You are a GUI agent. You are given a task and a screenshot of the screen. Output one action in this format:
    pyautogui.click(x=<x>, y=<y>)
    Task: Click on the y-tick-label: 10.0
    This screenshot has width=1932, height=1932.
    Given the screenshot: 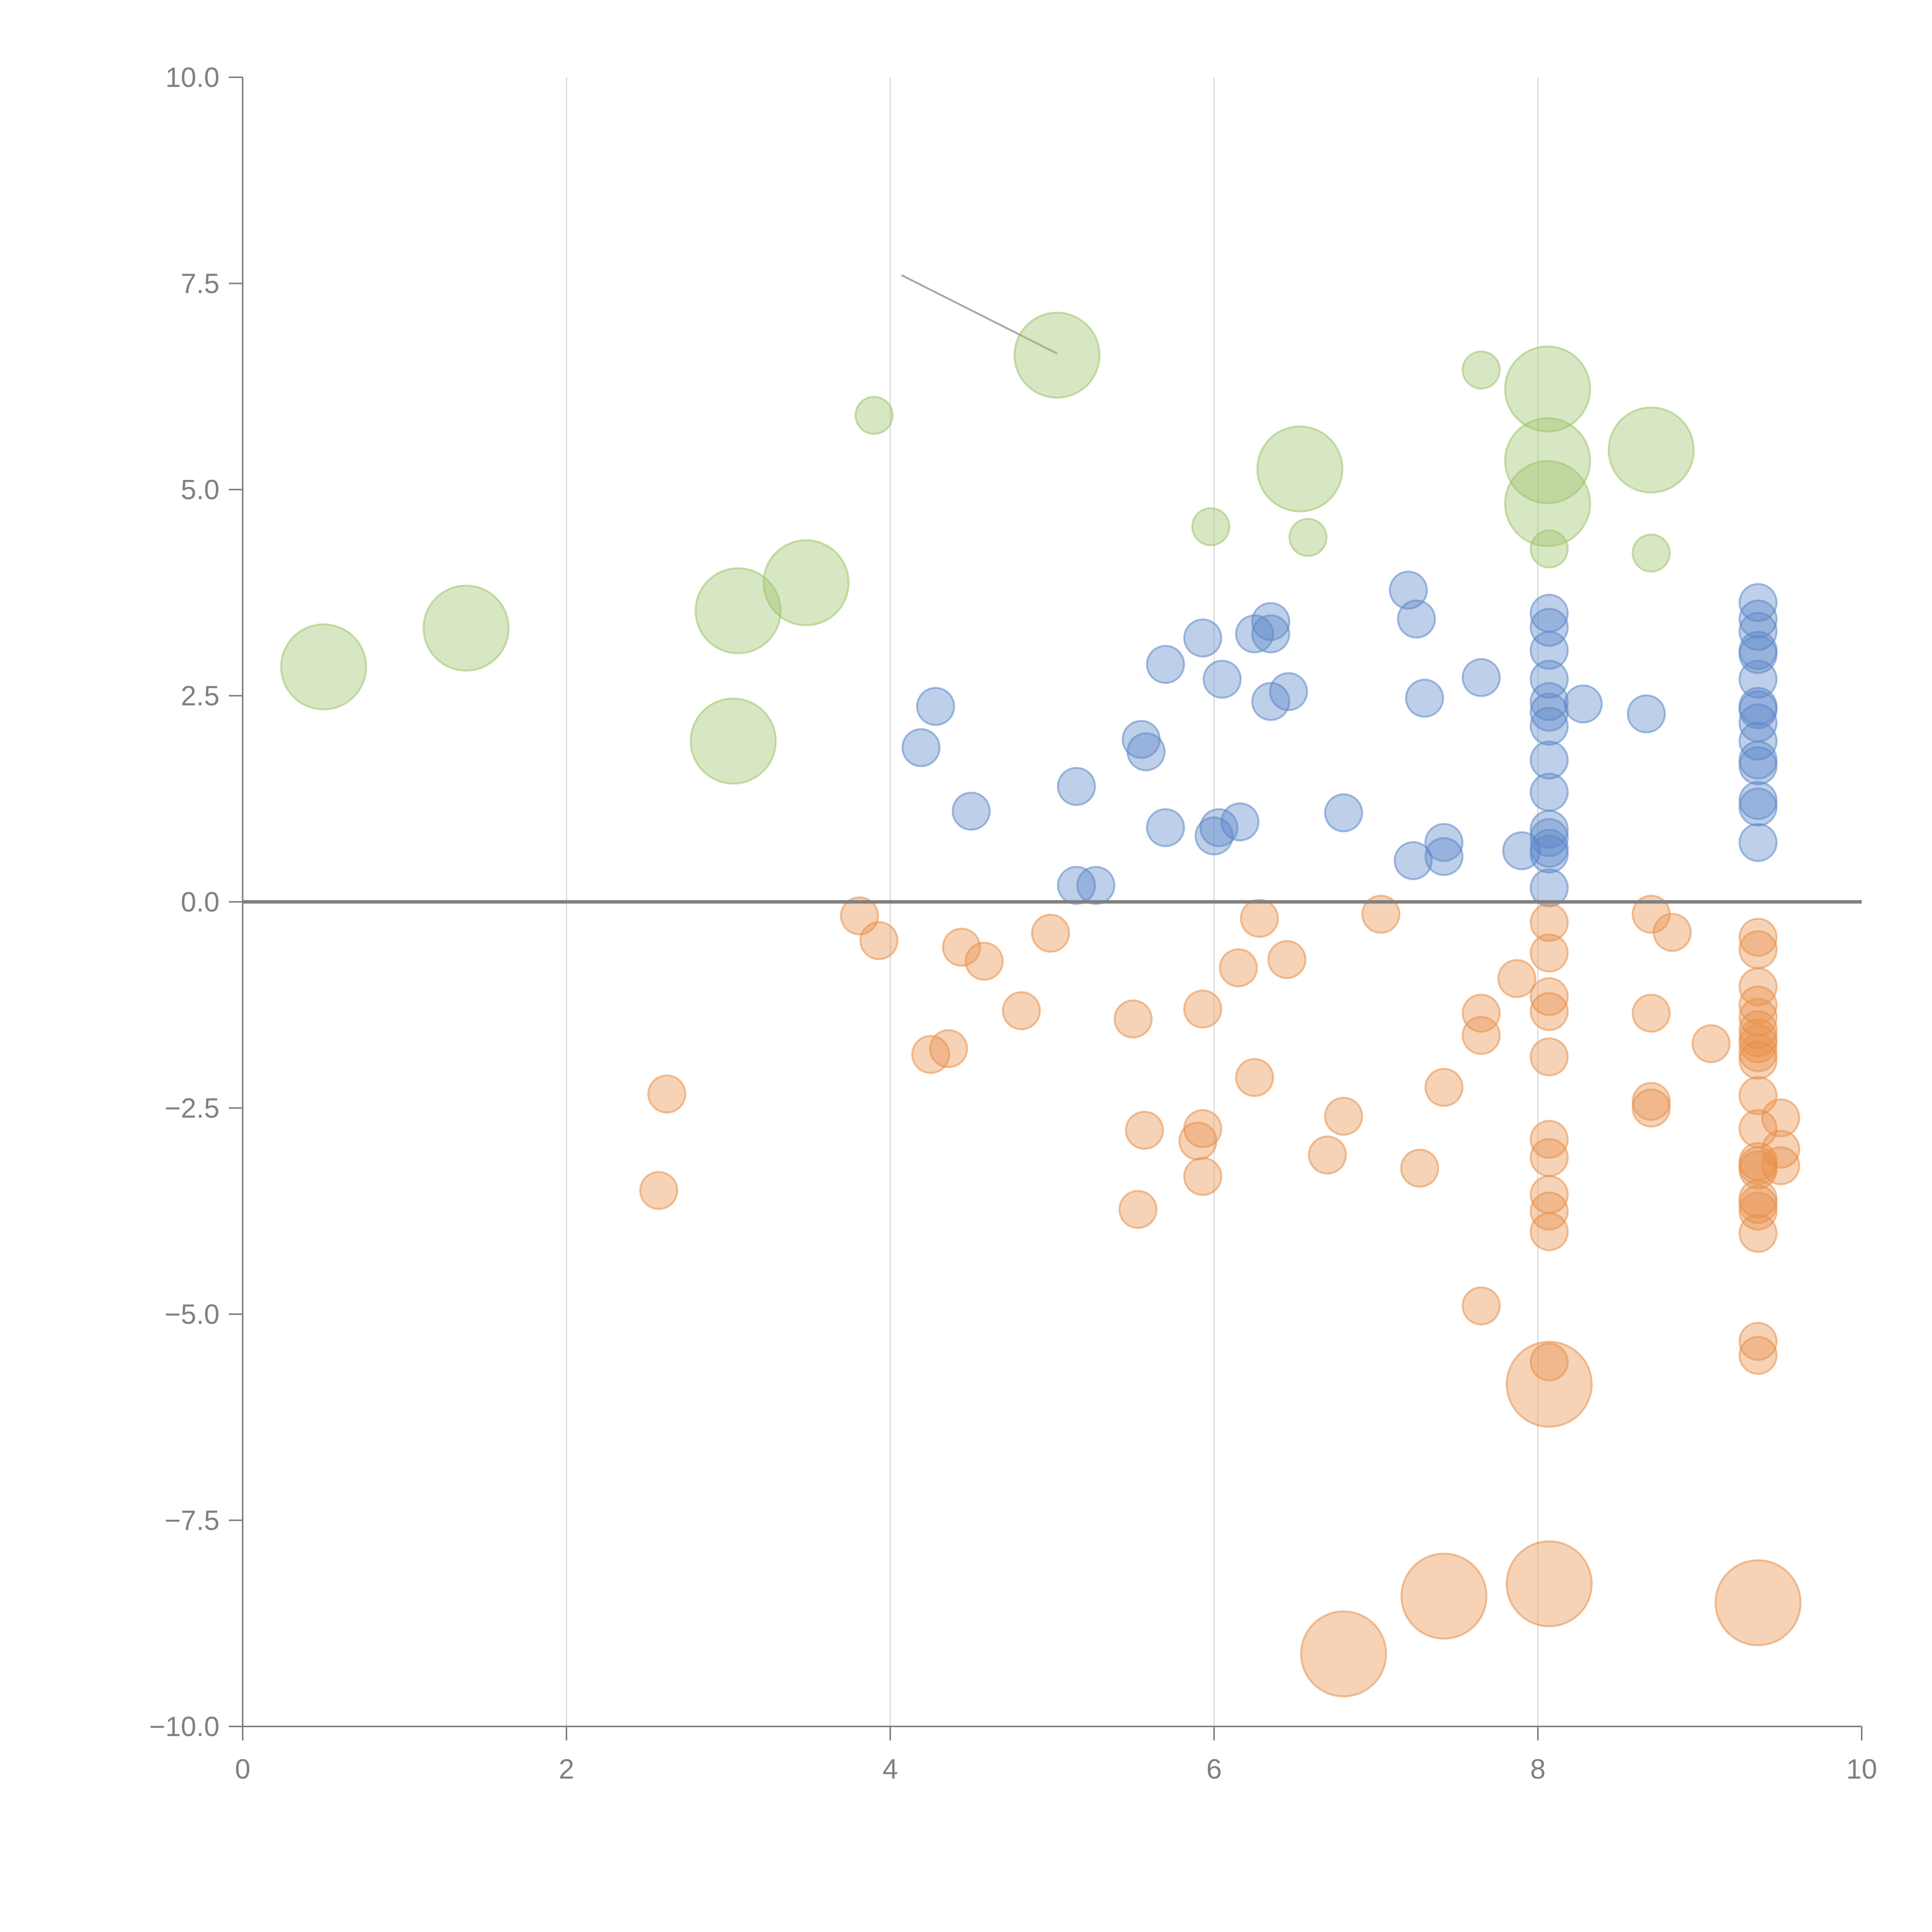 What is the action you would take?
    pyautogui.click(x=192, y=78)
    